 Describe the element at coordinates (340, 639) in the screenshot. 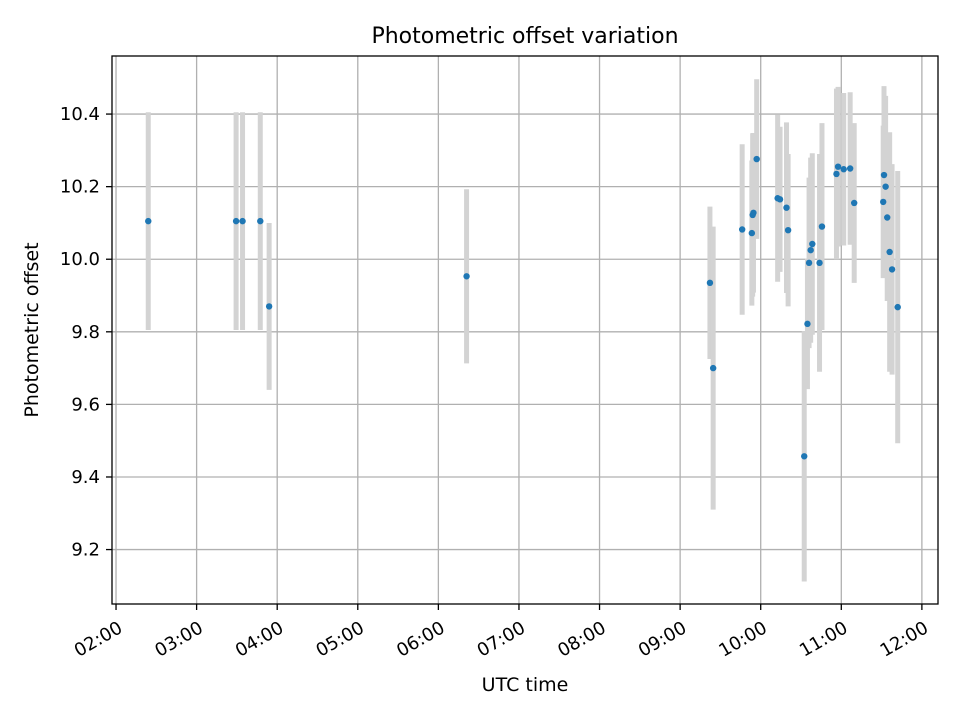

I see `x-tick-label: 05:00` at that location.